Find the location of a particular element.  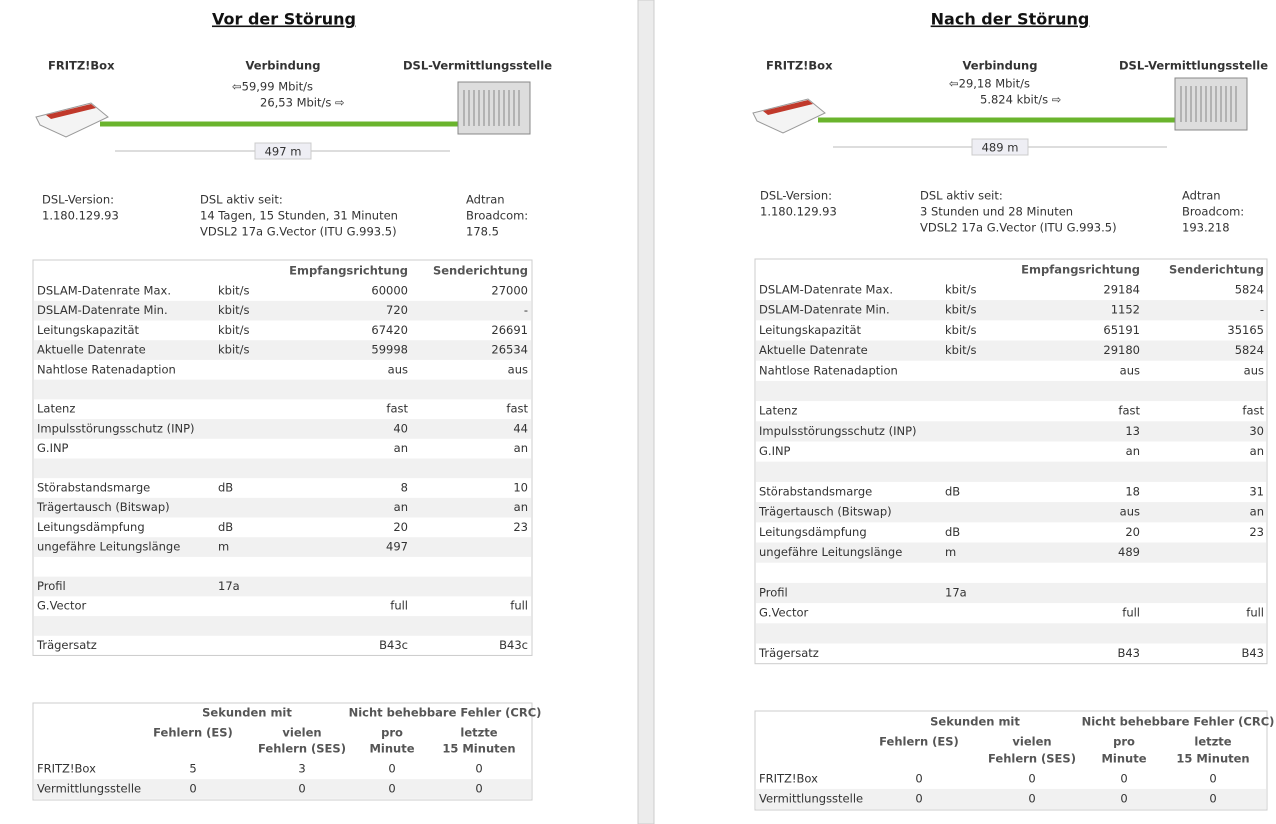

distance-box is located at coordinates (283, 151).